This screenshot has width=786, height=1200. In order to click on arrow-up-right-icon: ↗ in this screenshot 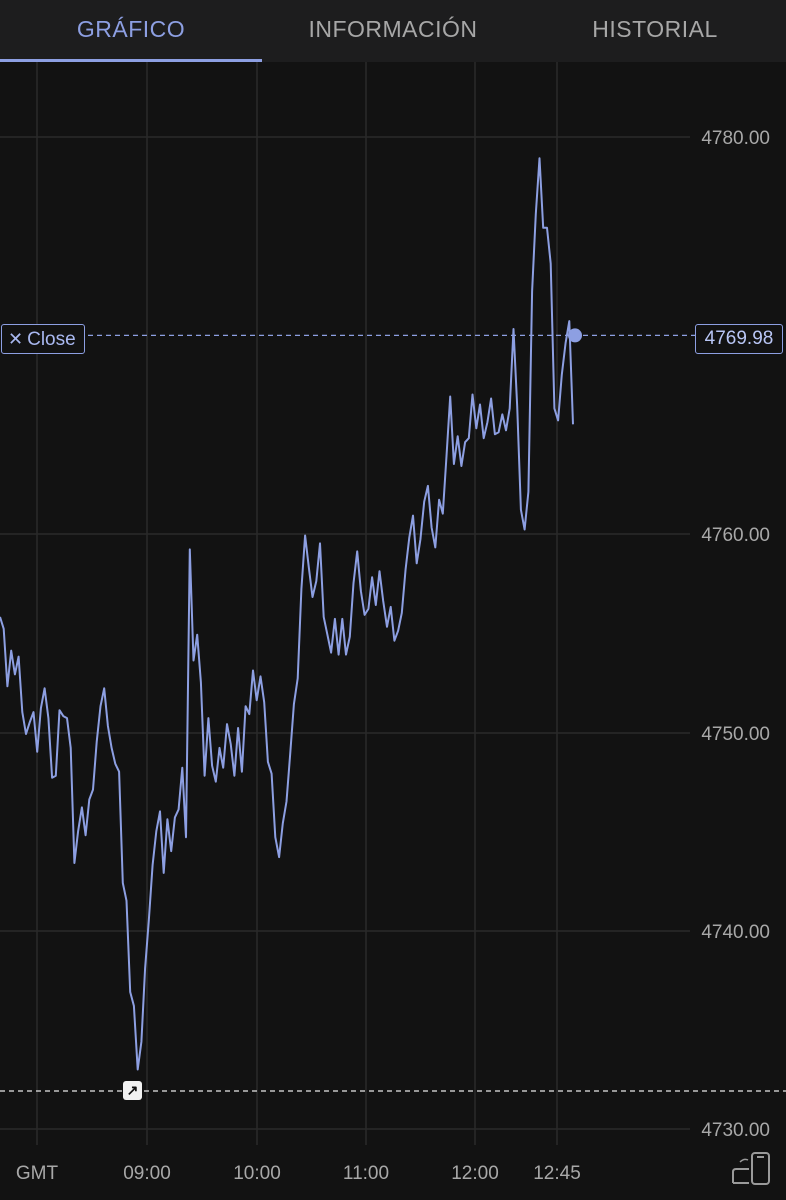, I will do `click(132, 1090)`.